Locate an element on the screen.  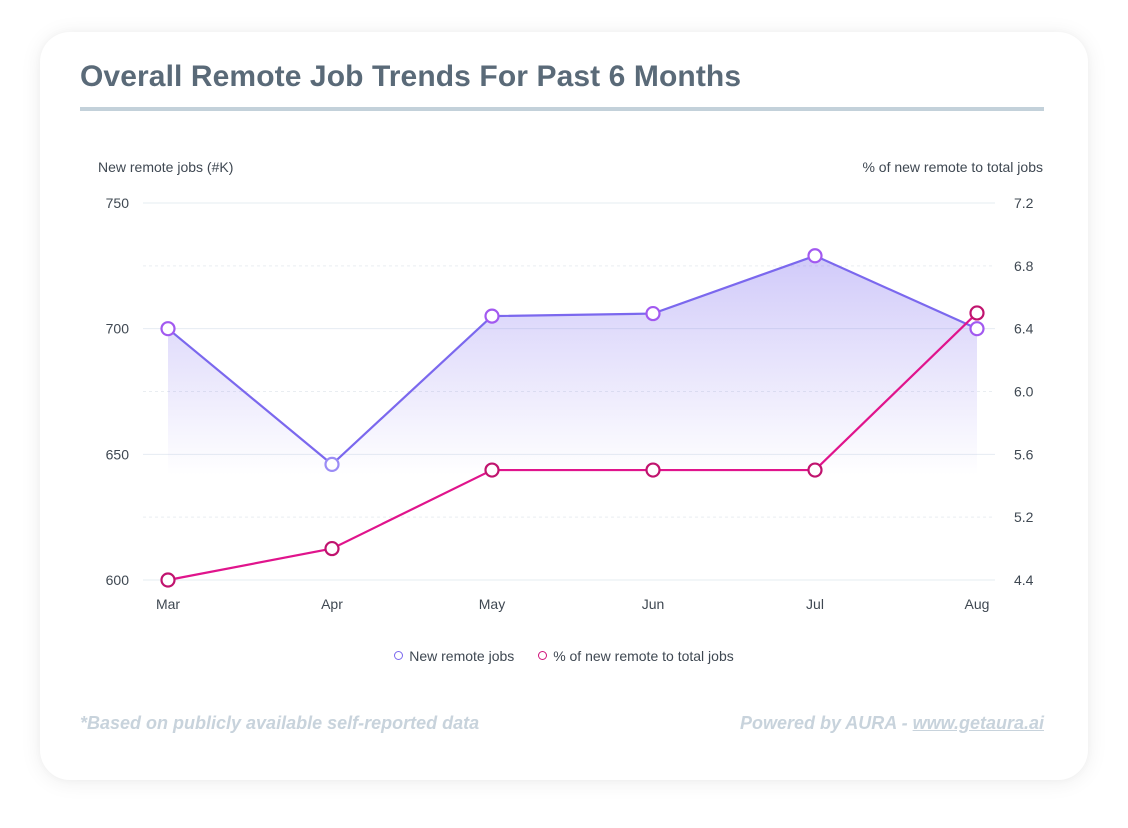
footer-powered-by: Powered by AURA - www.getaura.ai is located at coordinates (892, 723).